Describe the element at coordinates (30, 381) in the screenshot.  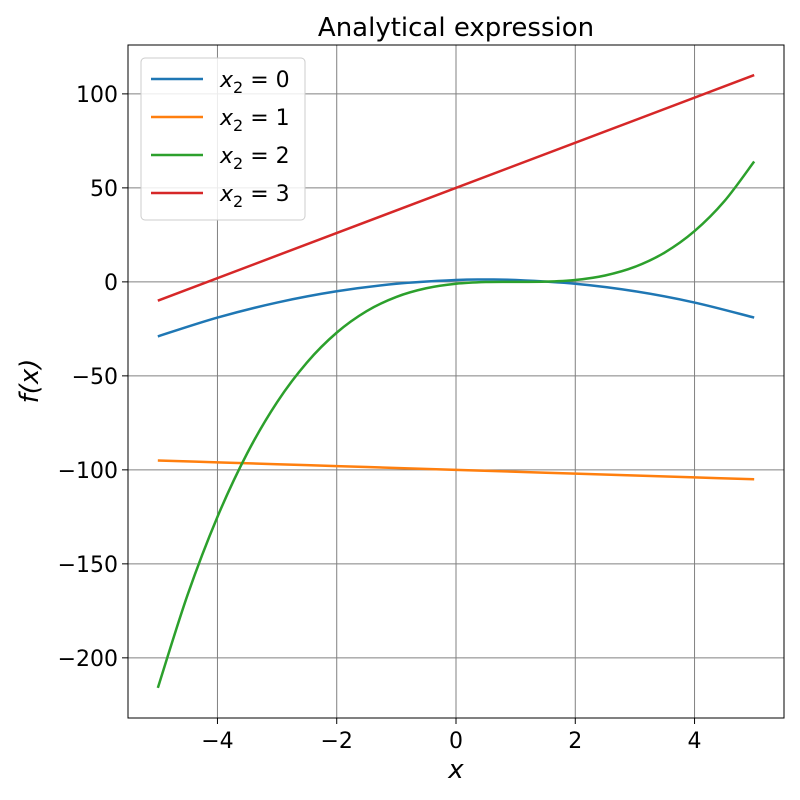
I see `y-axis-label: f(x)` at that location.